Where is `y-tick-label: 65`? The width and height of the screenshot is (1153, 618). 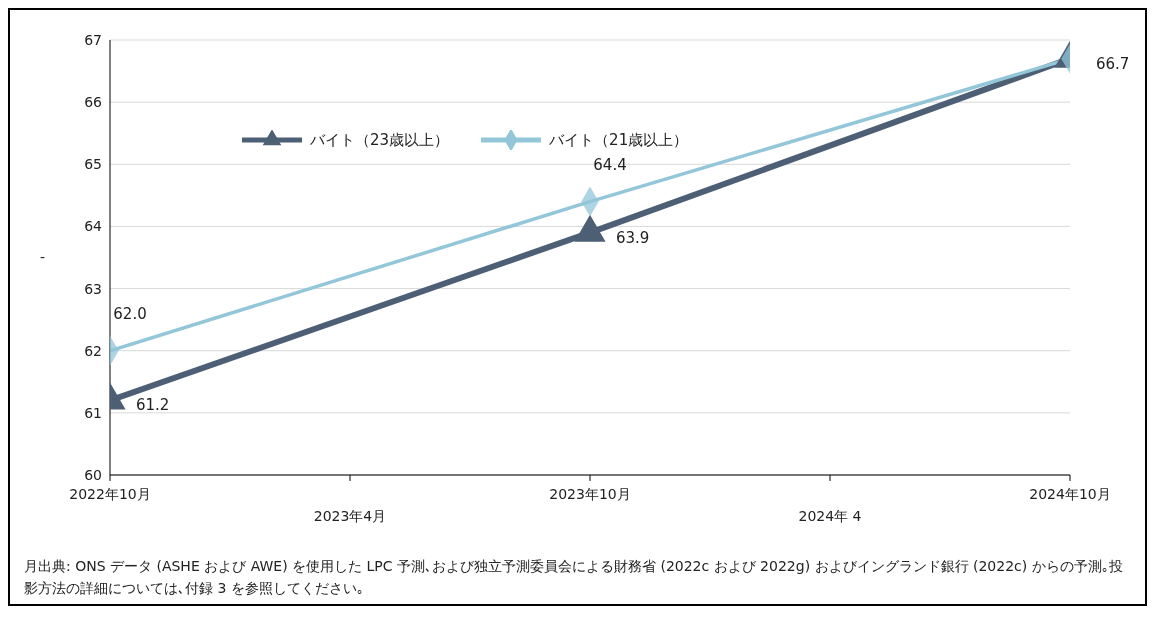
y-tick-label: 65 is located at coordinates (93, 164).